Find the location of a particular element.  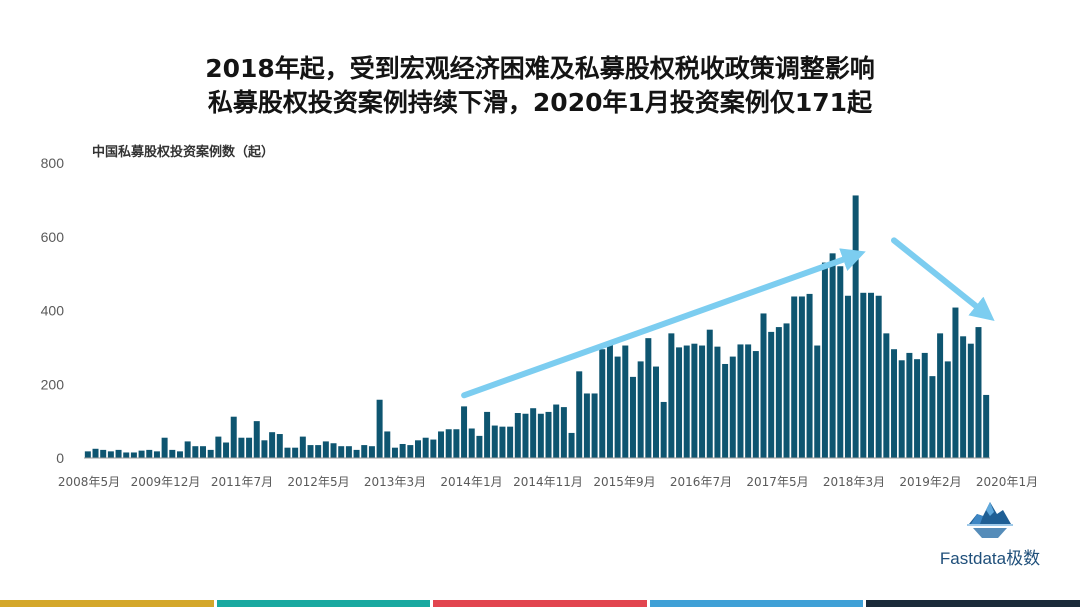

brand: Fastdata极数 is located at coordinates (990, 534).